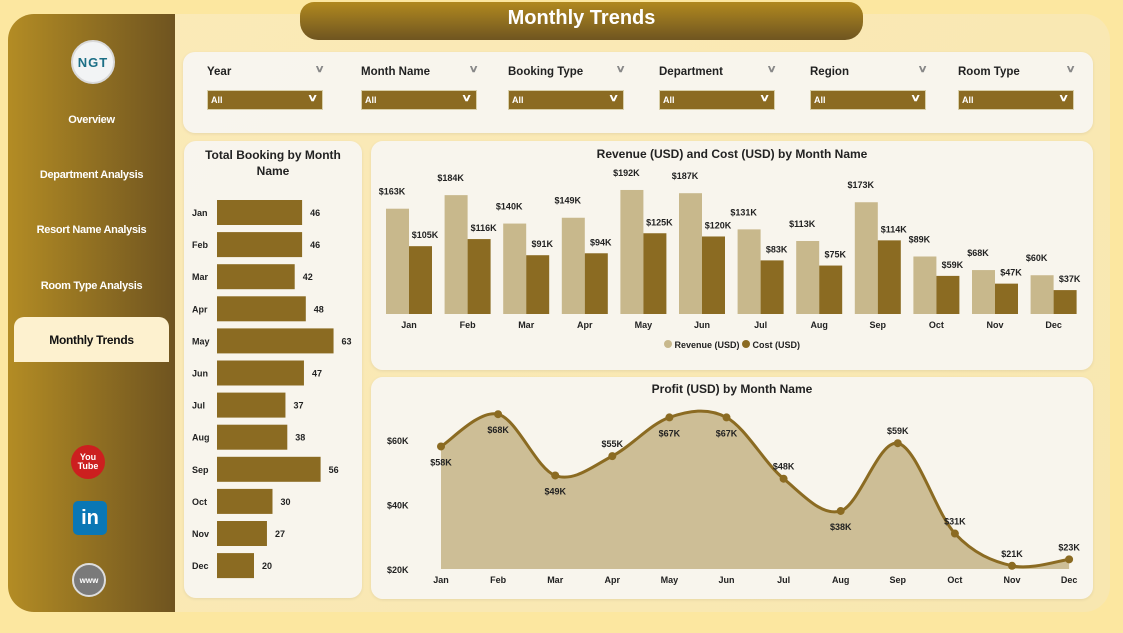  Describe the element at coordinates (1017, 87) in the screenshot. I see `filter-room-type: Room Type ∨ All ∨` at that location.